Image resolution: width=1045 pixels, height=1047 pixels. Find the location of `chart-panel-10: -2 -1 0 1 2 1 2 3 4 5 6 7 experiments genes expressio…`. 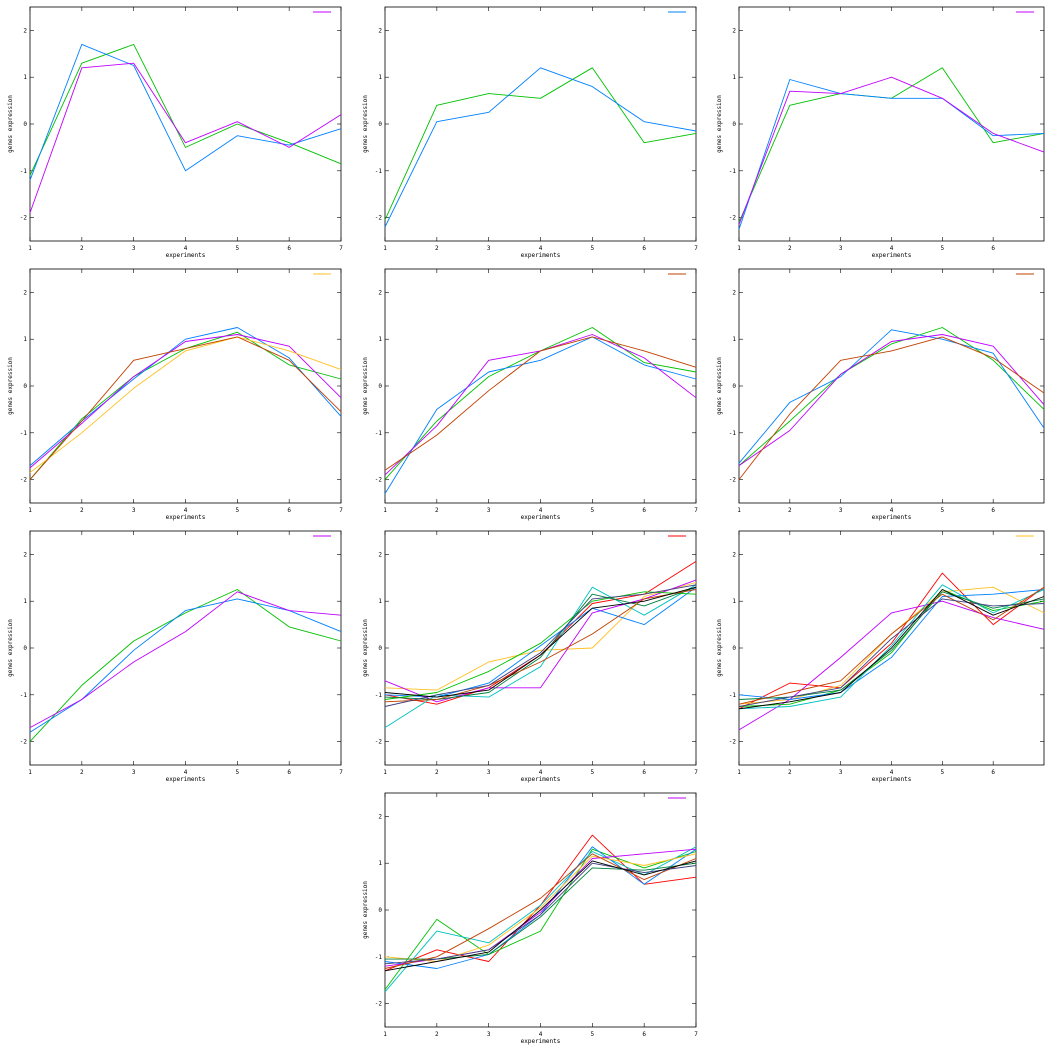

chart-panel-10: -2 -1 0 1 2 1 2 3 4 5 6 7 experiments genes expressio… is located at coordinates (530, 918).